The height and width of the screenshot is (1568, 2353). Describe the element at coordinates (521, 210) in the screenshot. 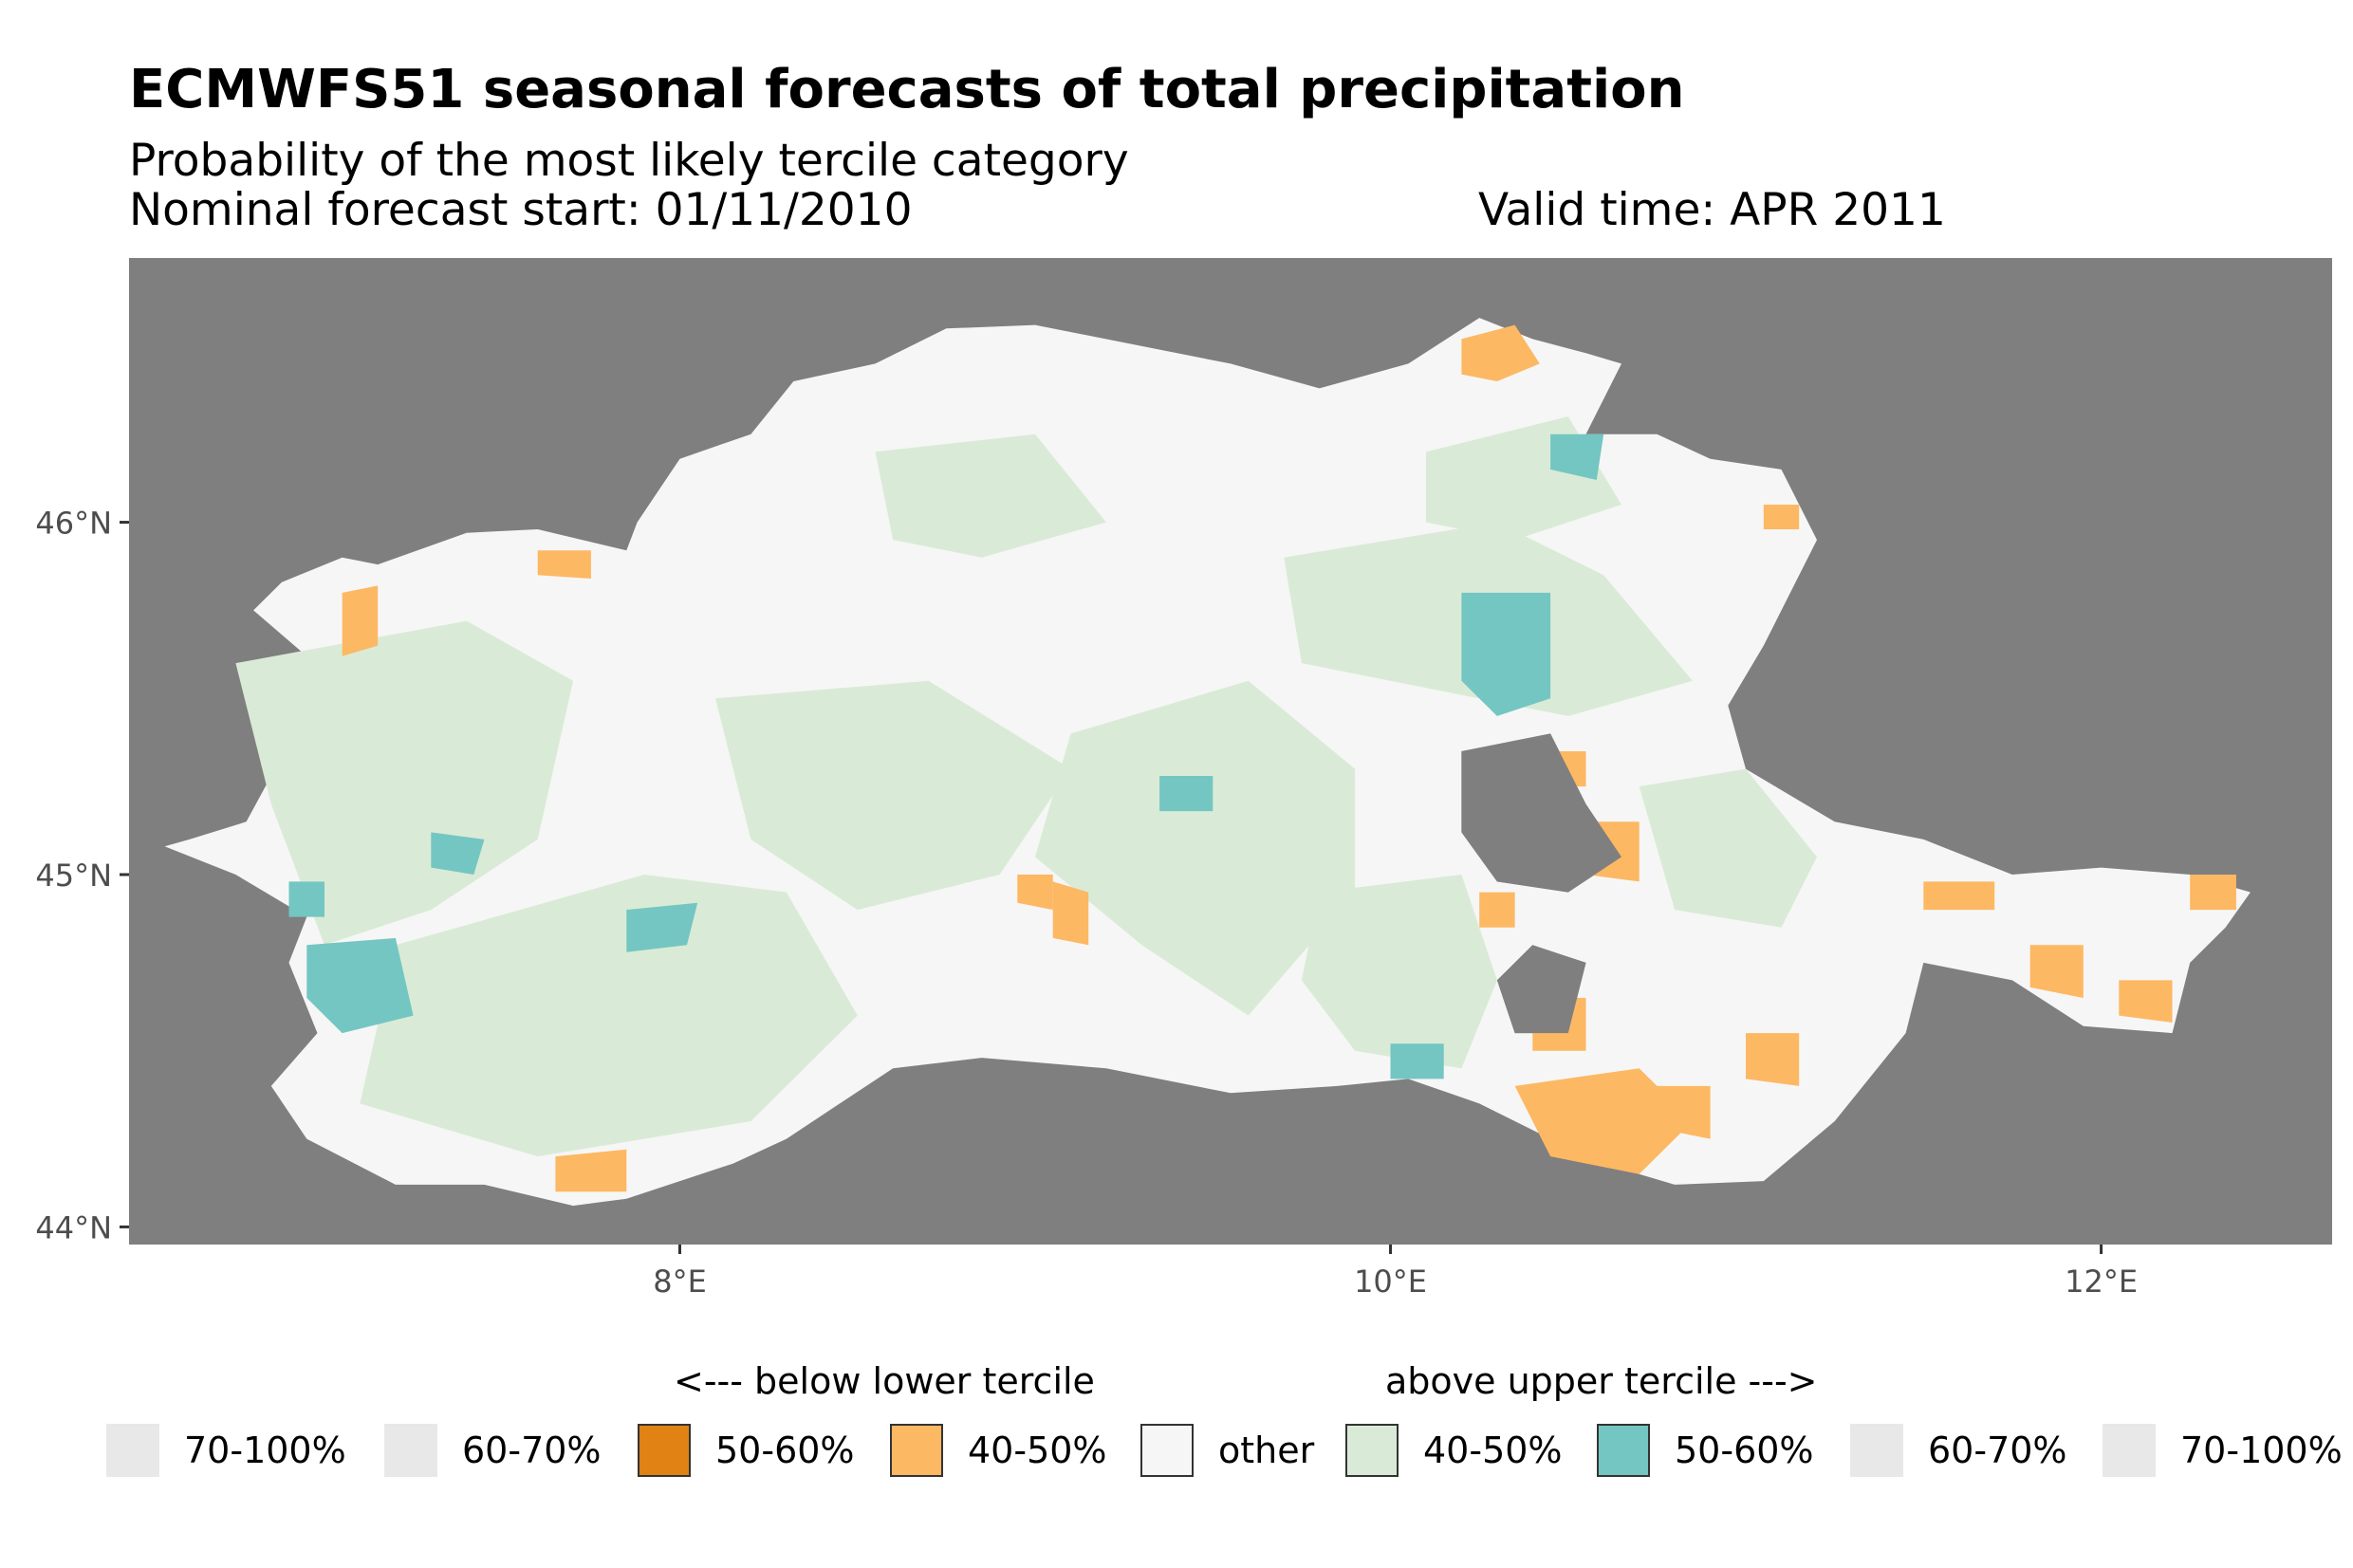

I see `forecast-start-label: Nominal forecast start: 01/11/2010` at that location.